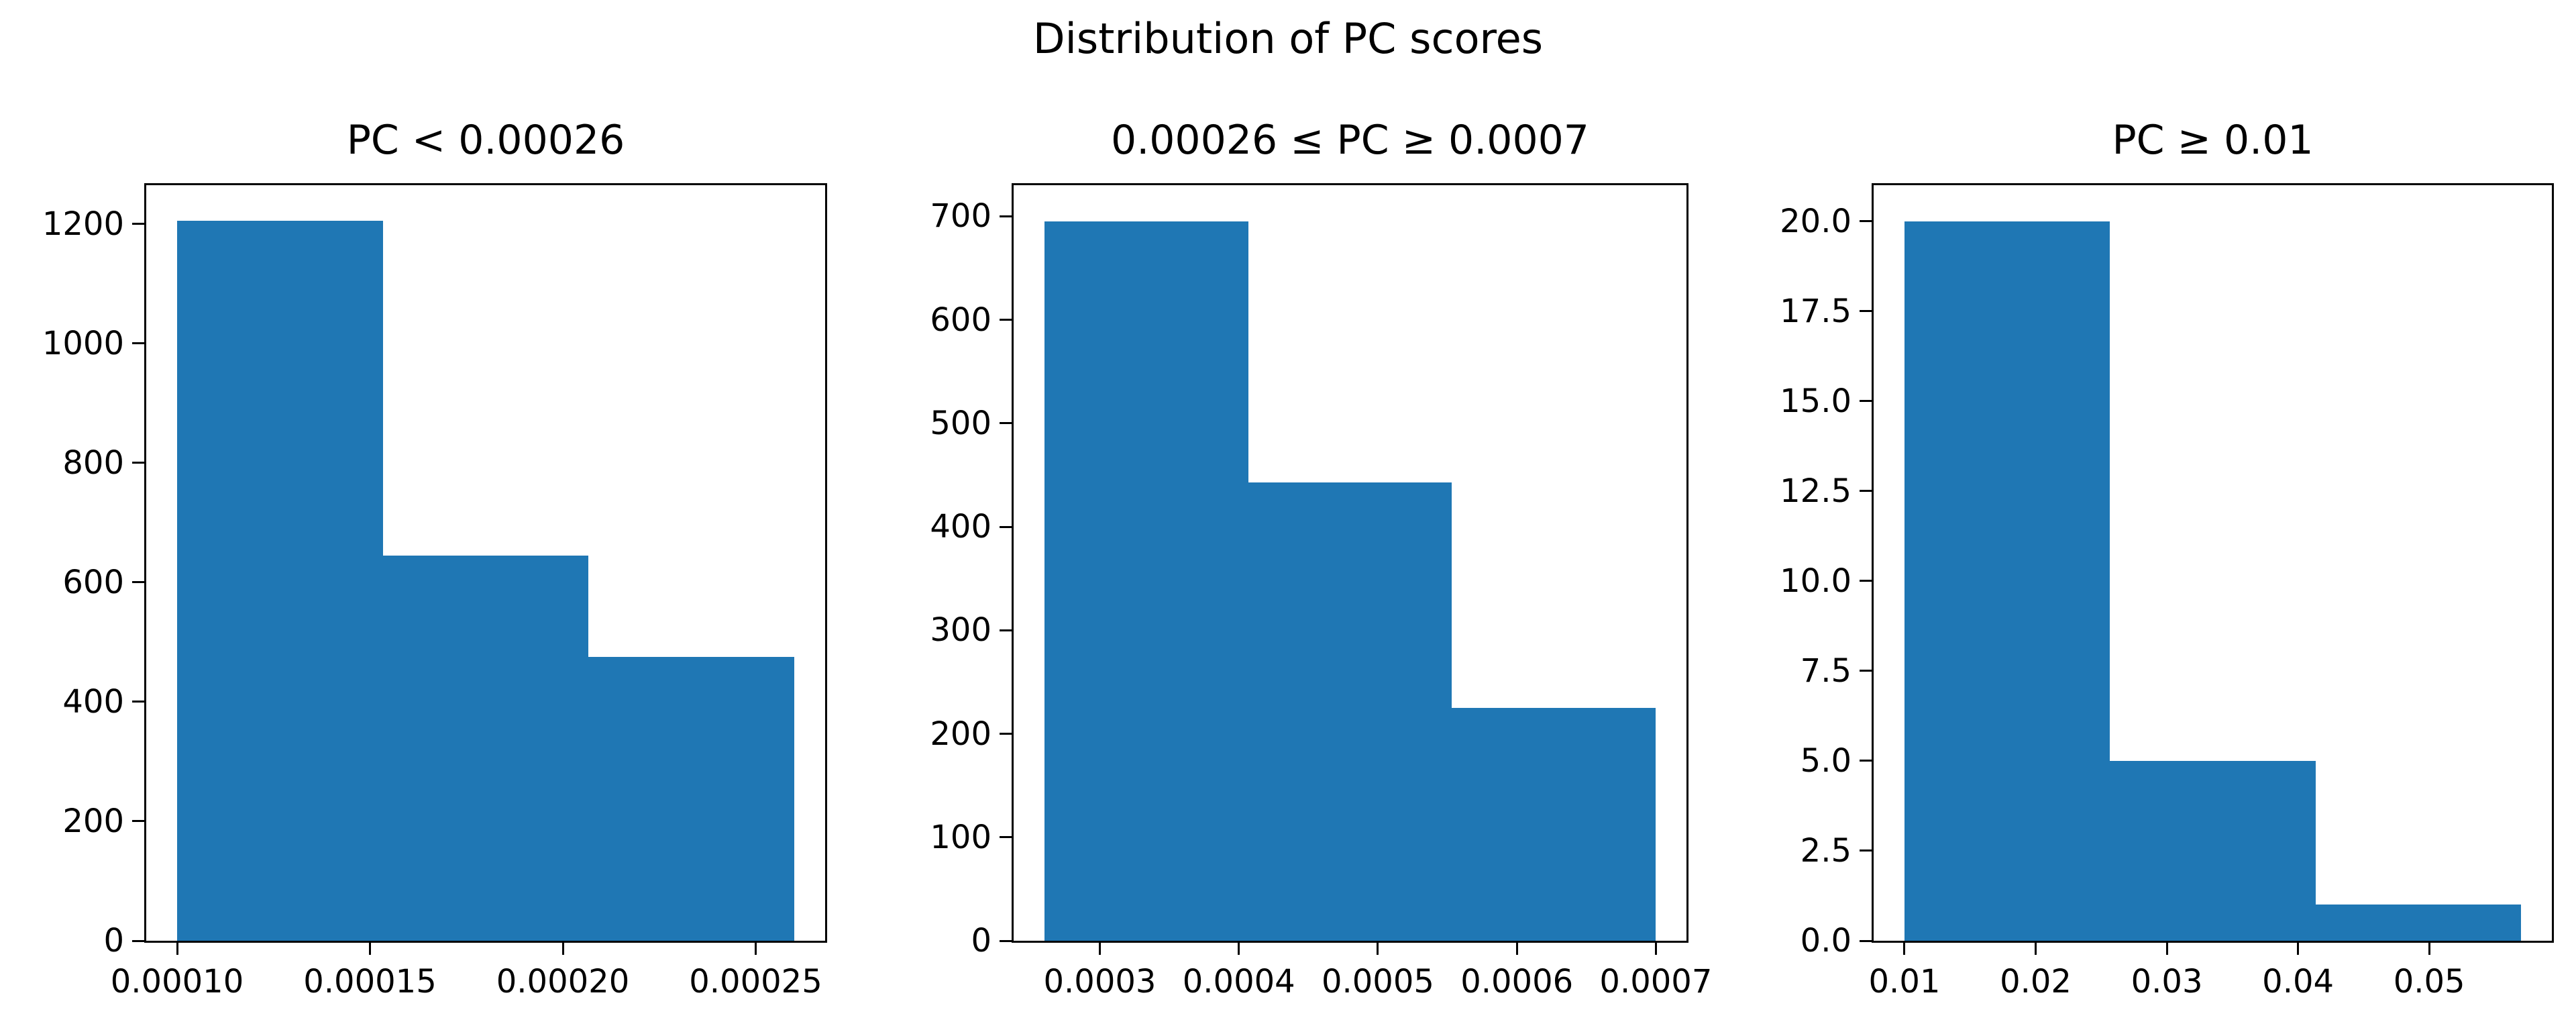  I want to click on x-tick-label: 0.02, so click(2036, 981).